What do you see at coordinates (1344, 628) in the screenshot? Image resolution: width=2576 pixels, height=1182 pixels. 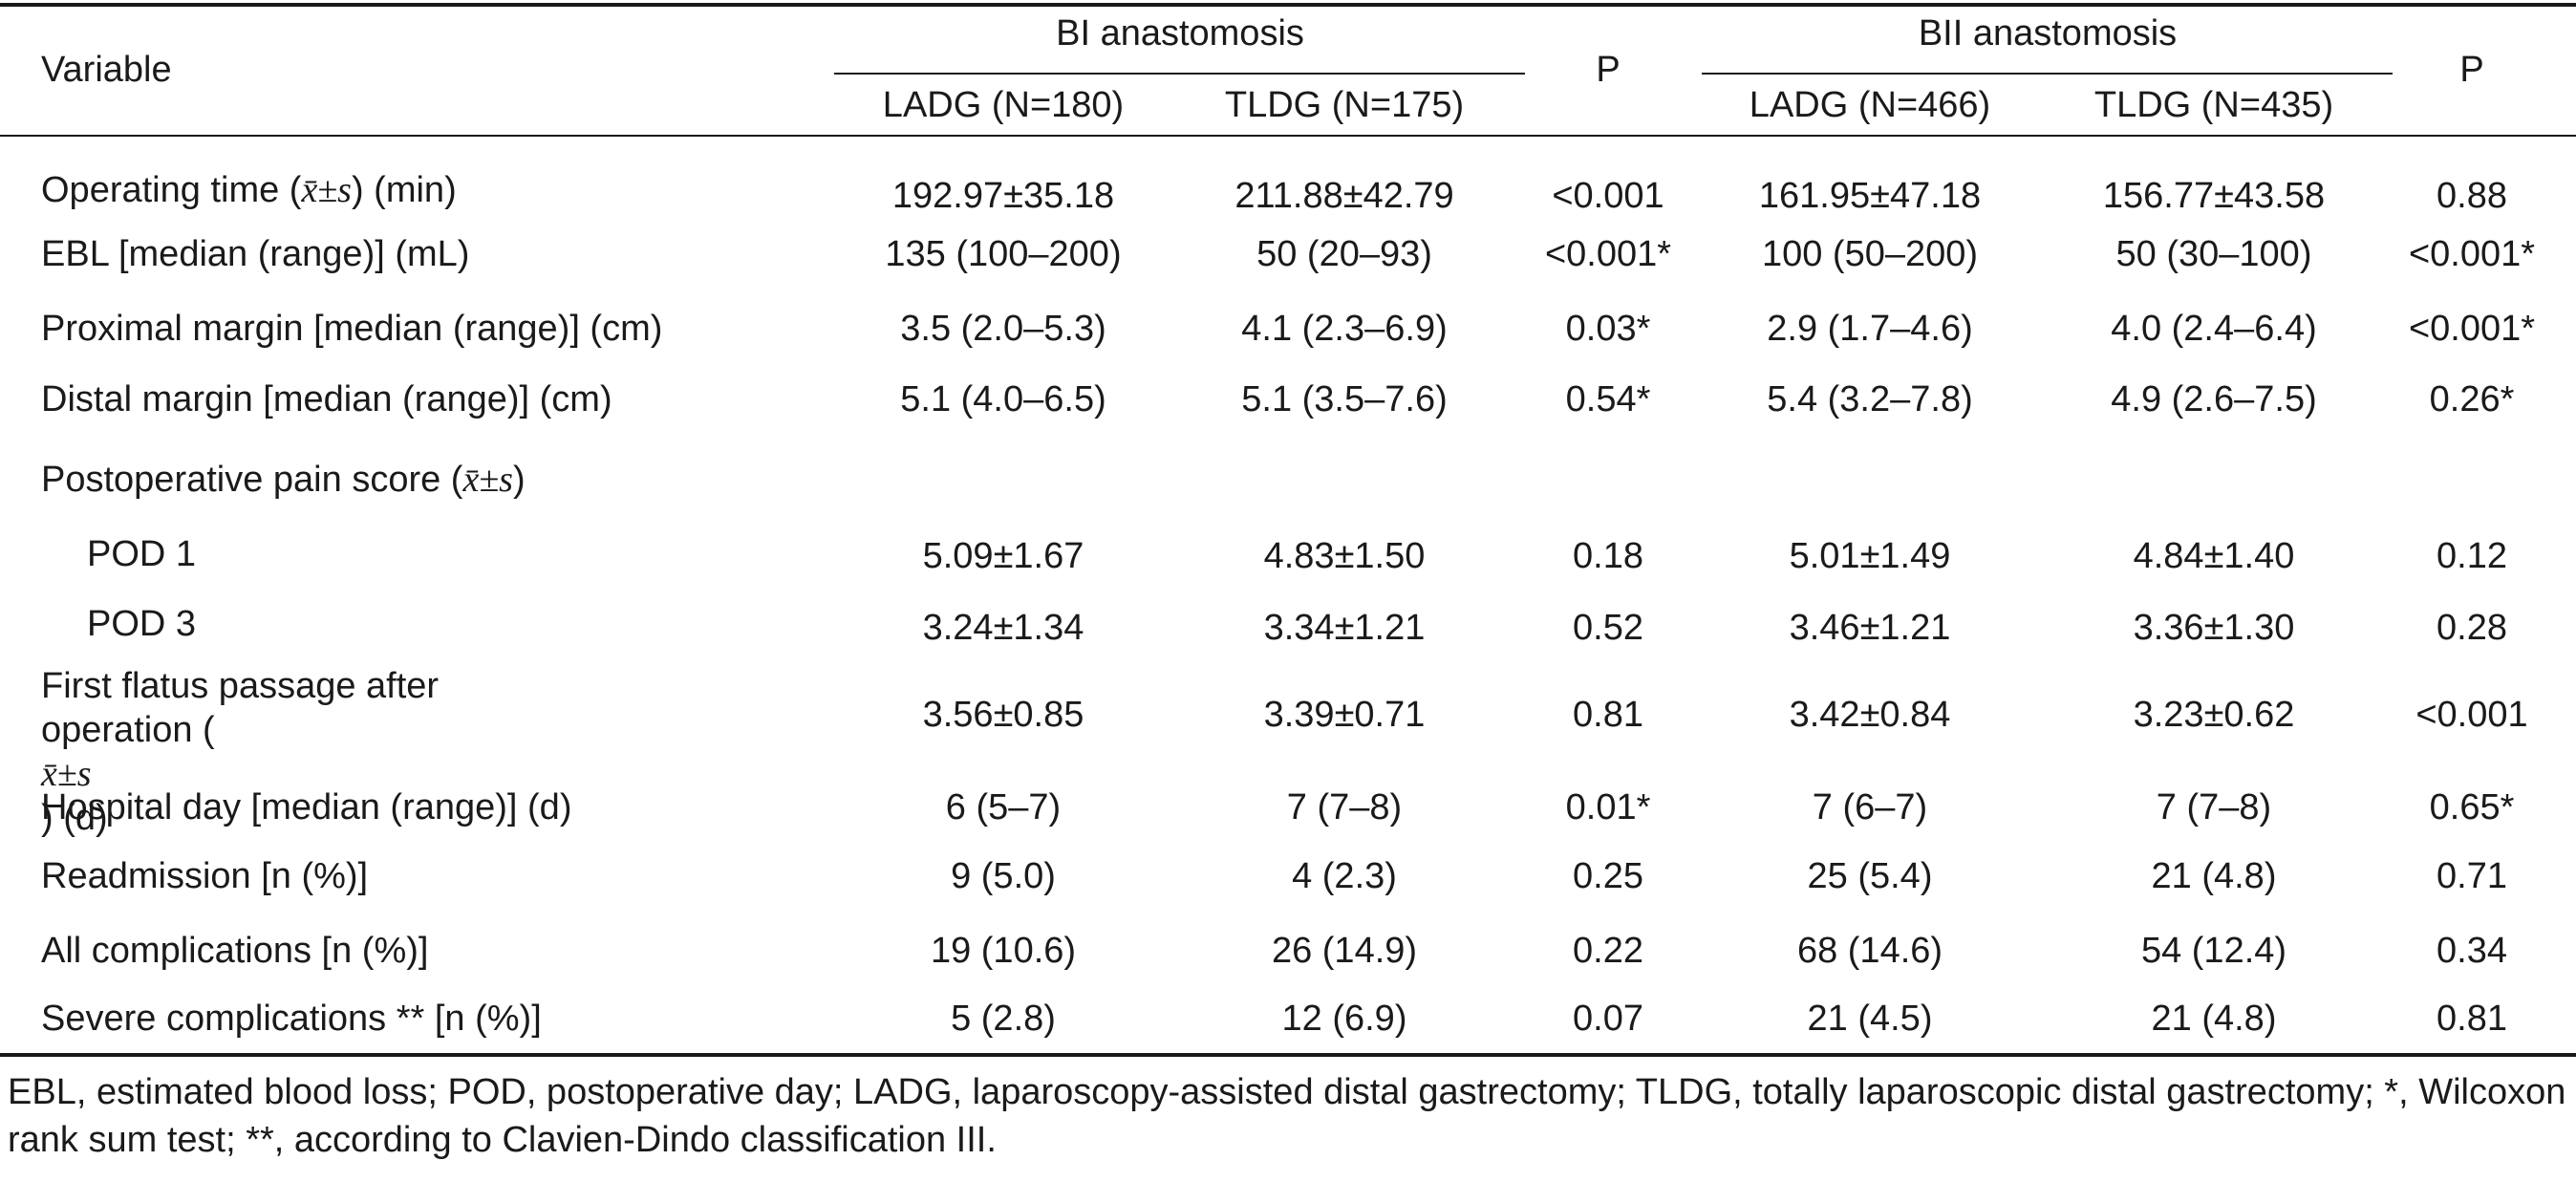 I see `table-cell: 3.34±1.21` at bounding box center [1344, 628].